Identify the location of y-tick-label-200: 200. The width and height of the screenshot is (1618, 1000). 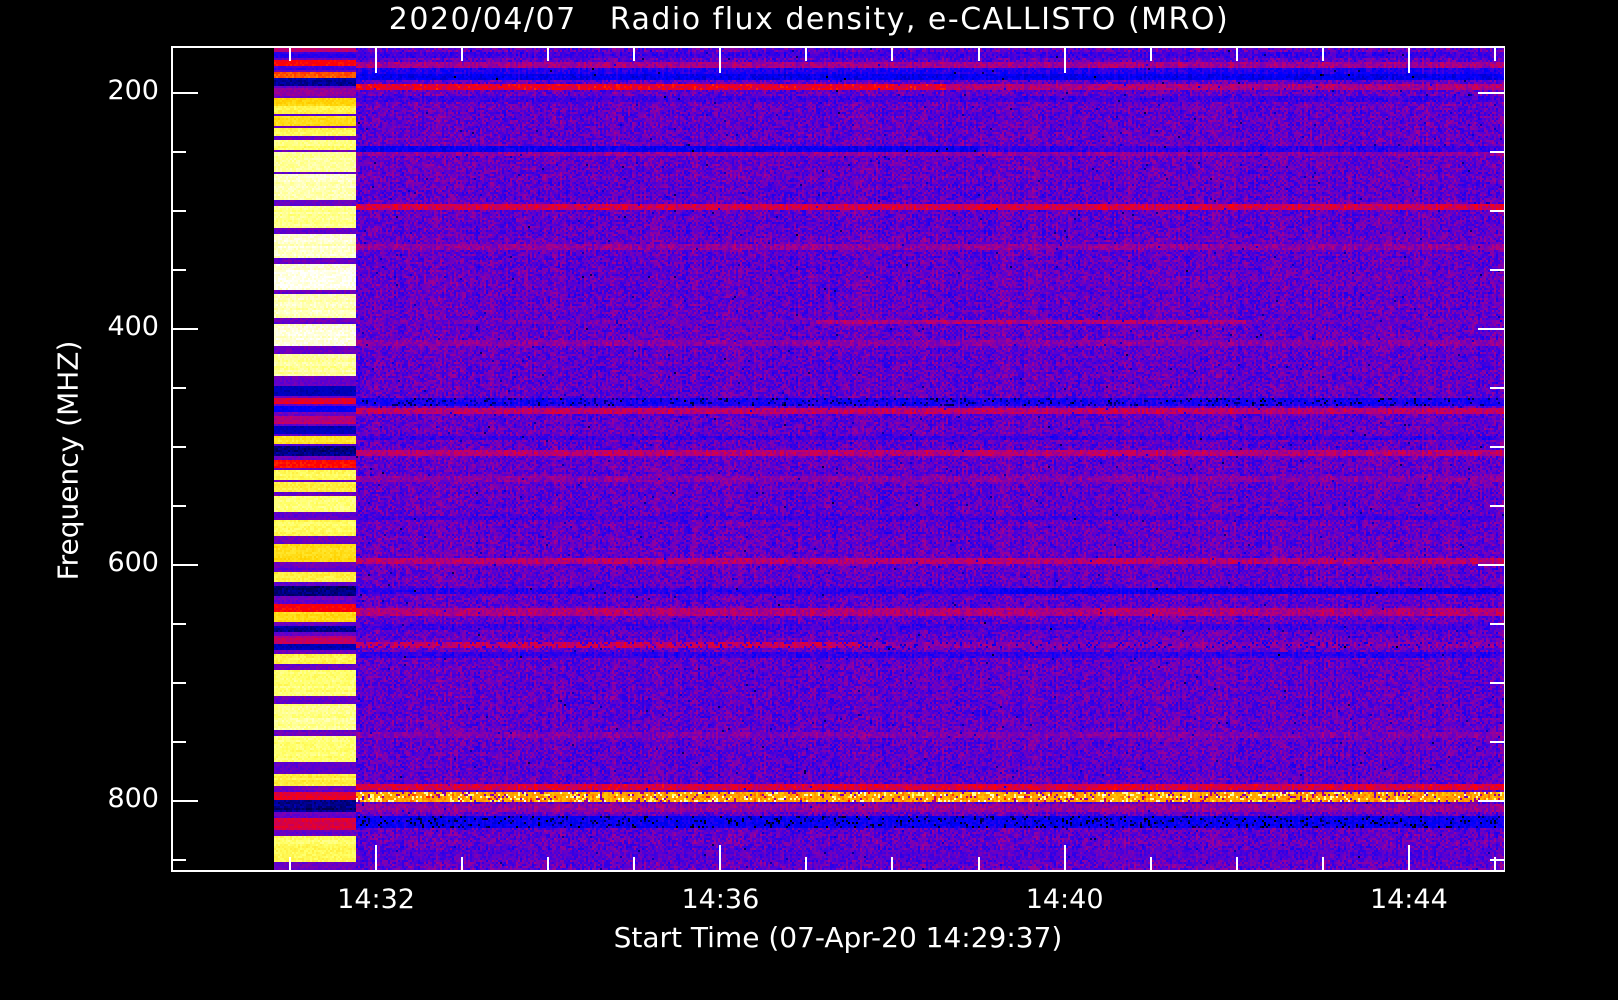
(133, 91).